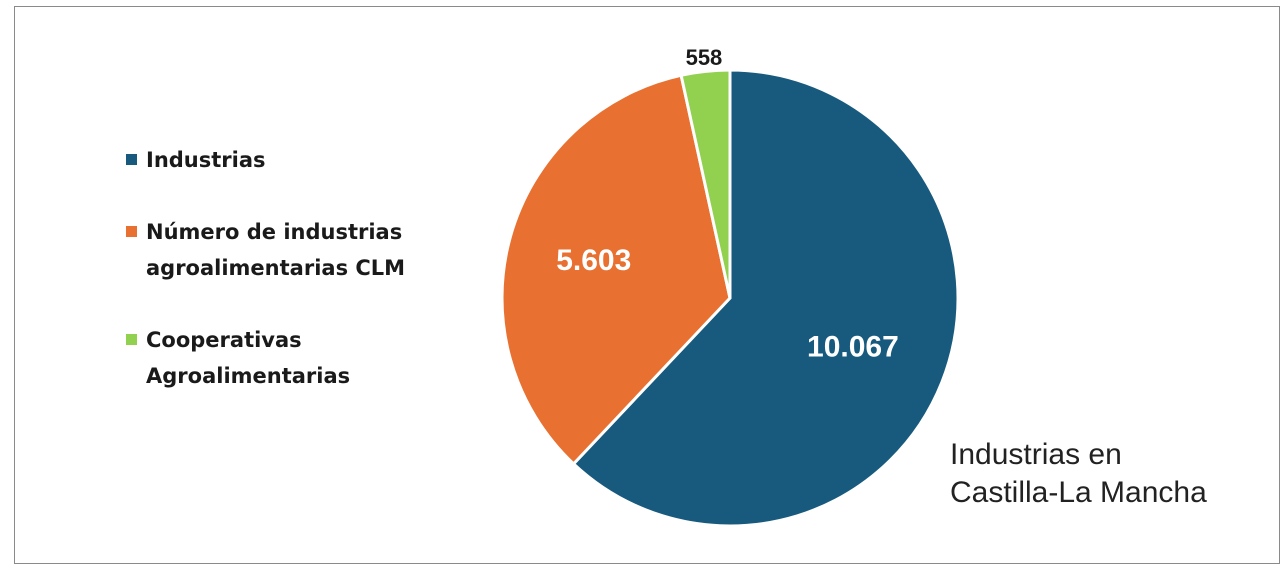 The image size is (1284, 567). Describe the element at coordinates (131, 231) in the screenshot. I see `legend-swatch-numero-industrias` at that location.